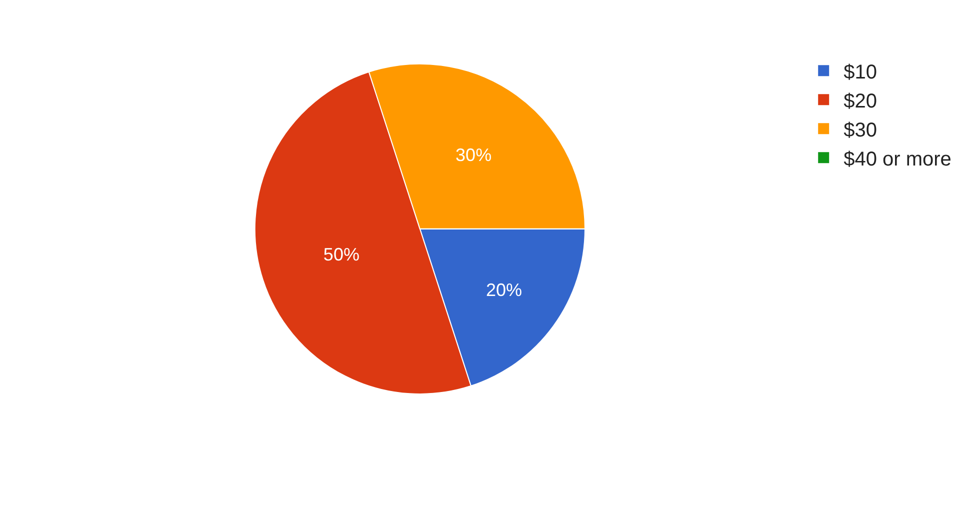  What do you see at coordinates (898, 159) in the screenshot?
I see `legend-label: $40 or more` at bounding box center [898, 159].